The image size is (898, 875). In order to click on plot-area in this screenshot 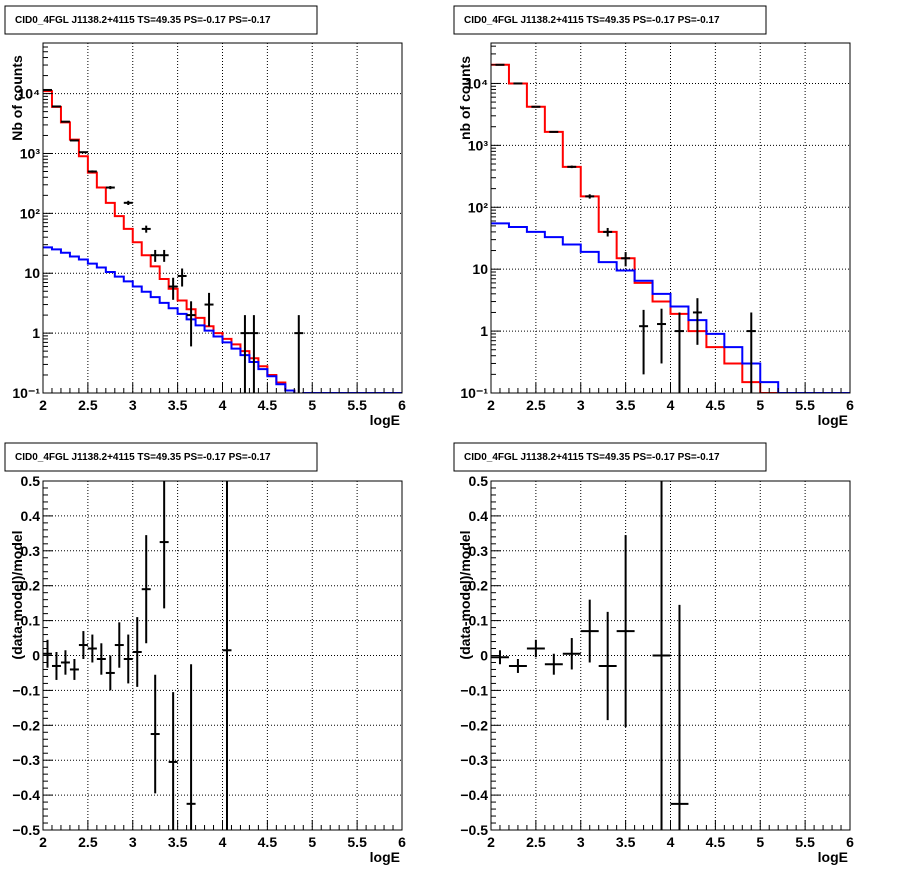, I will do `click(137, 655)`.